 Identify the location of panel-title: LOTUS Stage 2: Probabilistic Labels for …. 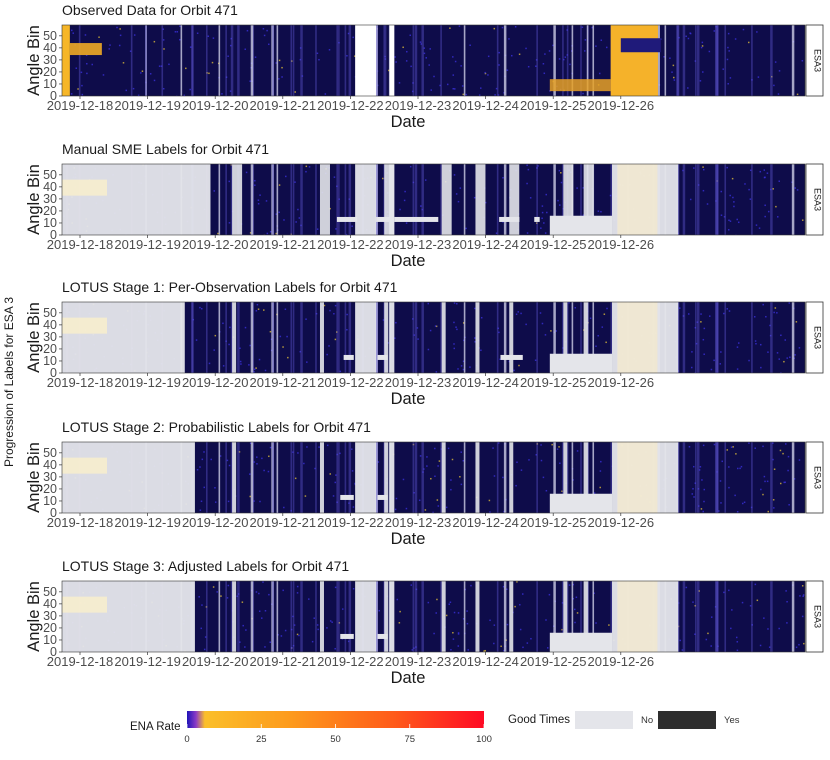
(216, 427).